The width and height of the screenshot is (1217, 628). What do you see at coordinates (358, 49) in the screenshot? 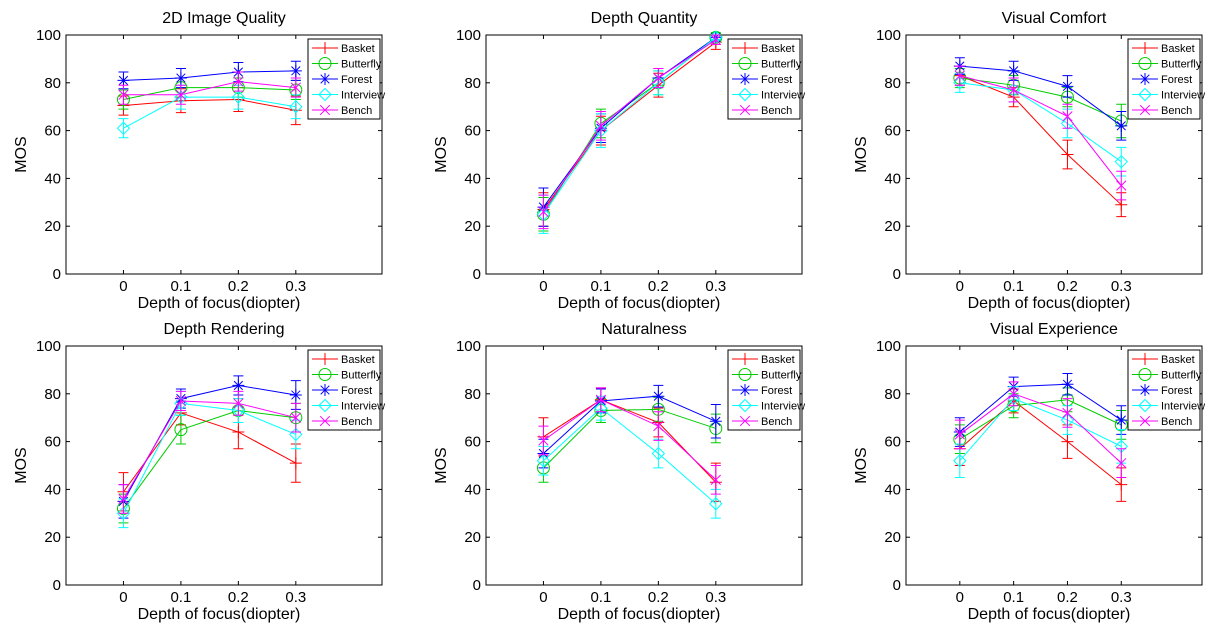
I see `legend-label: Basket` at bounding box center [358, 49].